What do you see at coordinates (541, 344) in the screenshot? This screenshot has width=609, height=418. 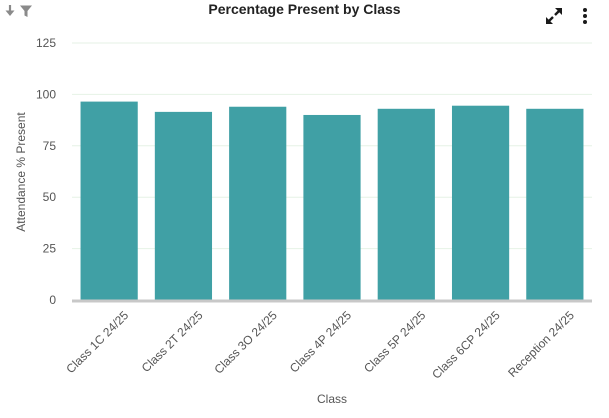 I see `x-tick-label: Reception 24/25` at bounding box center [541, 344].